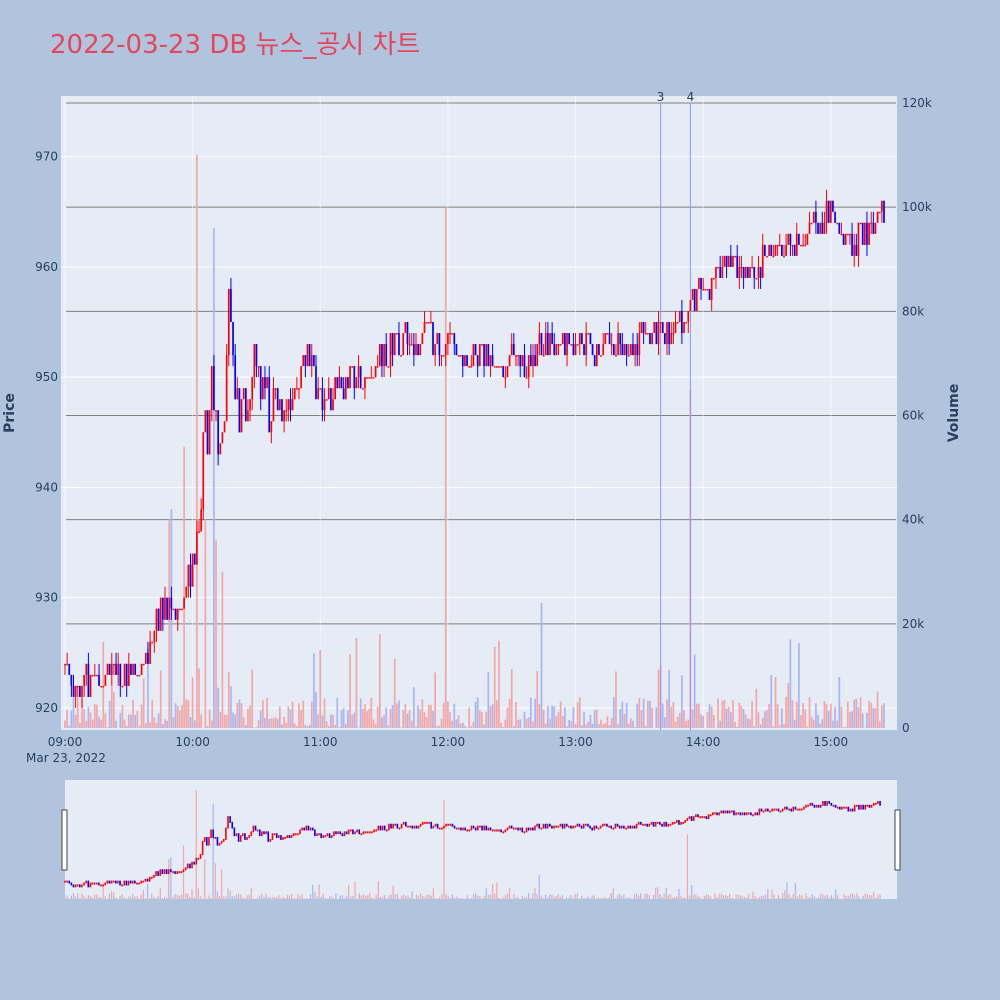 The height and width of the screenshot is (1000, 1000). I want to click on range-slider-right-handle, so click(897, 840).